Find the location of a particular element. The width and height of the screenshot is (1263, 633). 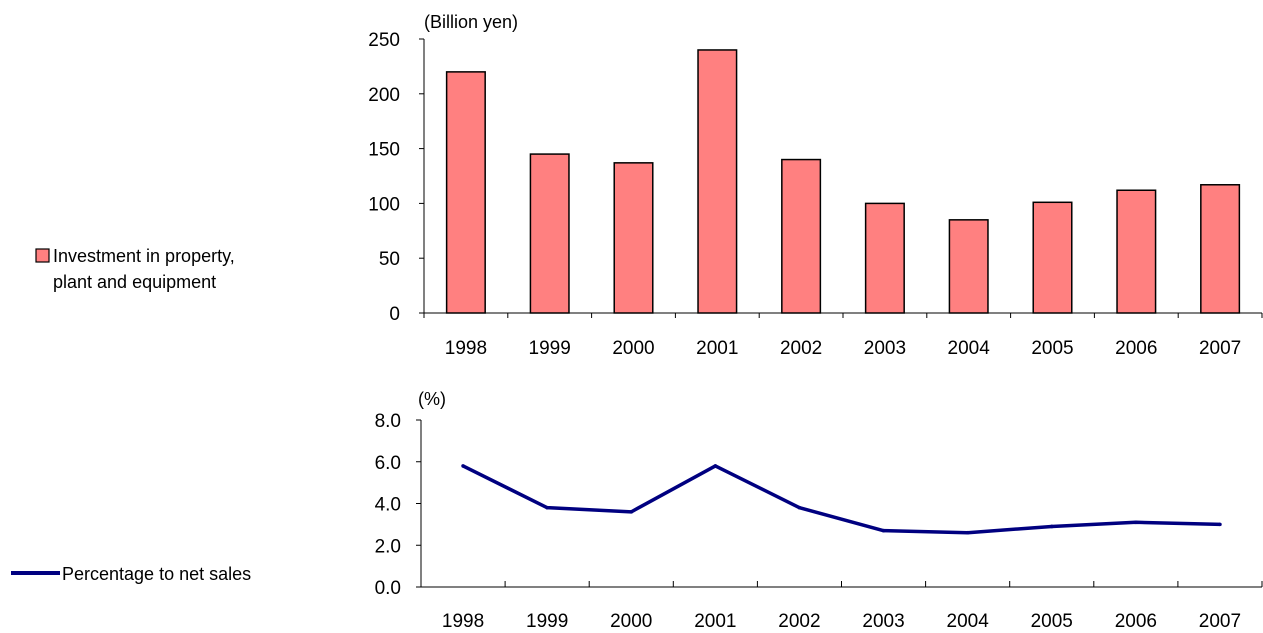

bar-y-tick-label: 0 is located at coordinates (394, 314).